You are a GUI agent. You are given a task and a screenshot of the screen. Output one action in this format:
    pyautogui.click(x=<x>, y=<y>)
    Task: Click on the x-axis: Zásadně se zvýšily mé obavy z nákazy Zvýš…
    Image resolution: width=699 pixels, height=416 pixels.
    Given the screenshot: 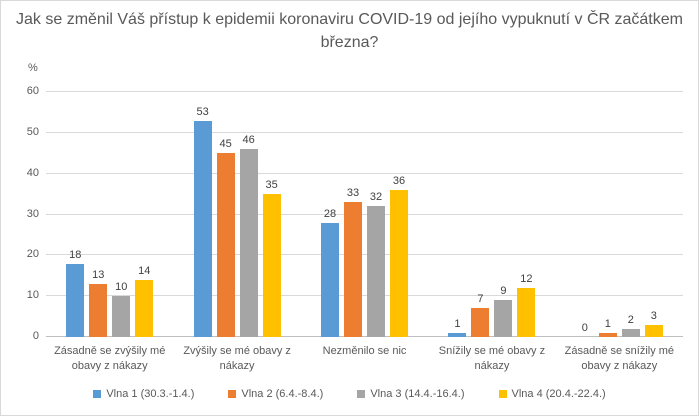 What is the action you would take?
    pyautogui.click(x=364, y=359)
    